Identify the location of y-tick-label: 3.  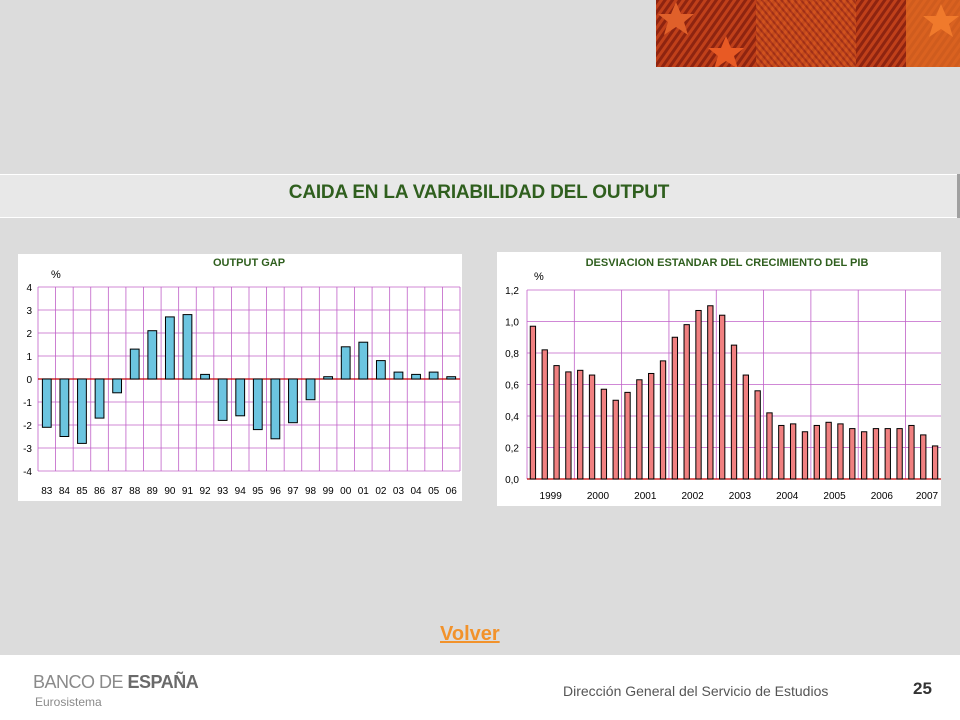
(29, 311).